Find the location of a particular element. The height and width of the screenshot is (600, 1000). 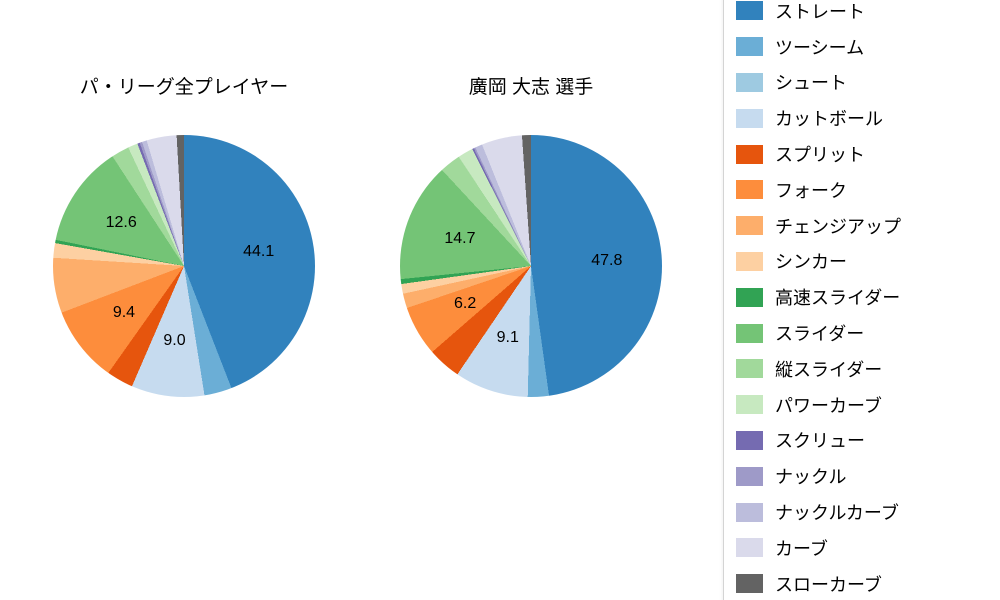

legend-item: シュート is located at coordinates (868, 83).